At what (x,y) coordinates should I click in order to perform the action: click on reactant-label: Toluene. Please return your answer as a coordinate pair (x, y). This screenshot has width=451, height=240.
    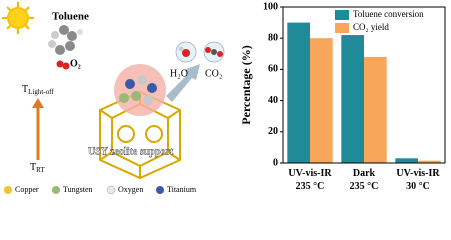
    Looking at the image, I should click on (70, 17).